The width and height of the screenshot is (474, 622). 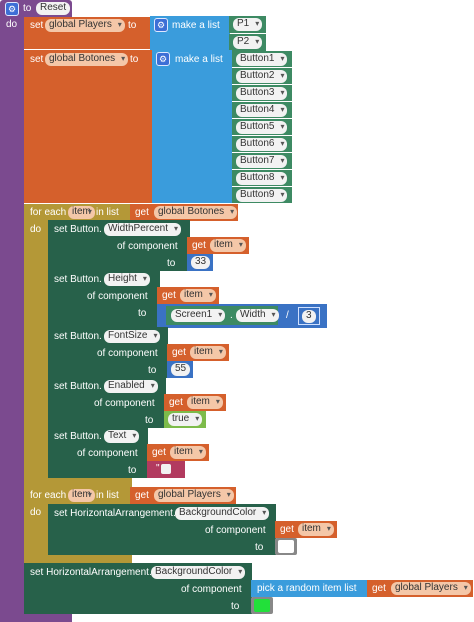 What do you see at coordinates (262, 110) in the screenshot?
I see `text-value: Button4` at bounding box center [262, 110].